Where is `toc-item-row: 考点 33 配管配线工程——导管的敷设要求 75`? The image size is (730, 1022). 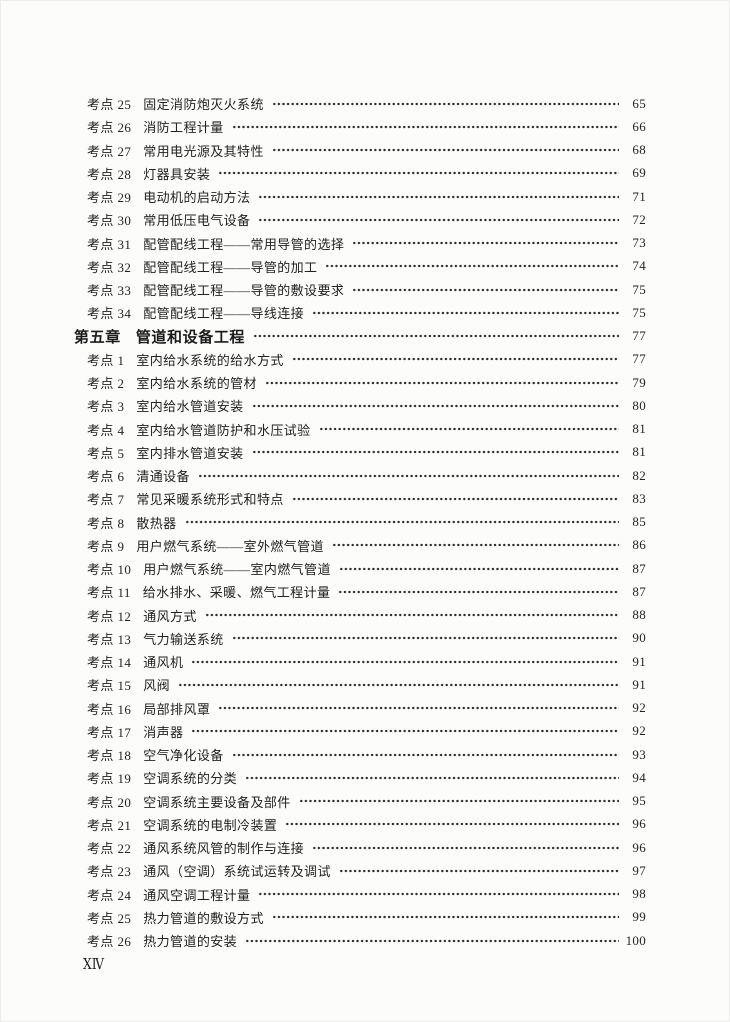
toc-item-row: 考点 33 配管配线工程——导管的敷设要求 75 is located at coordinates (360, 289).